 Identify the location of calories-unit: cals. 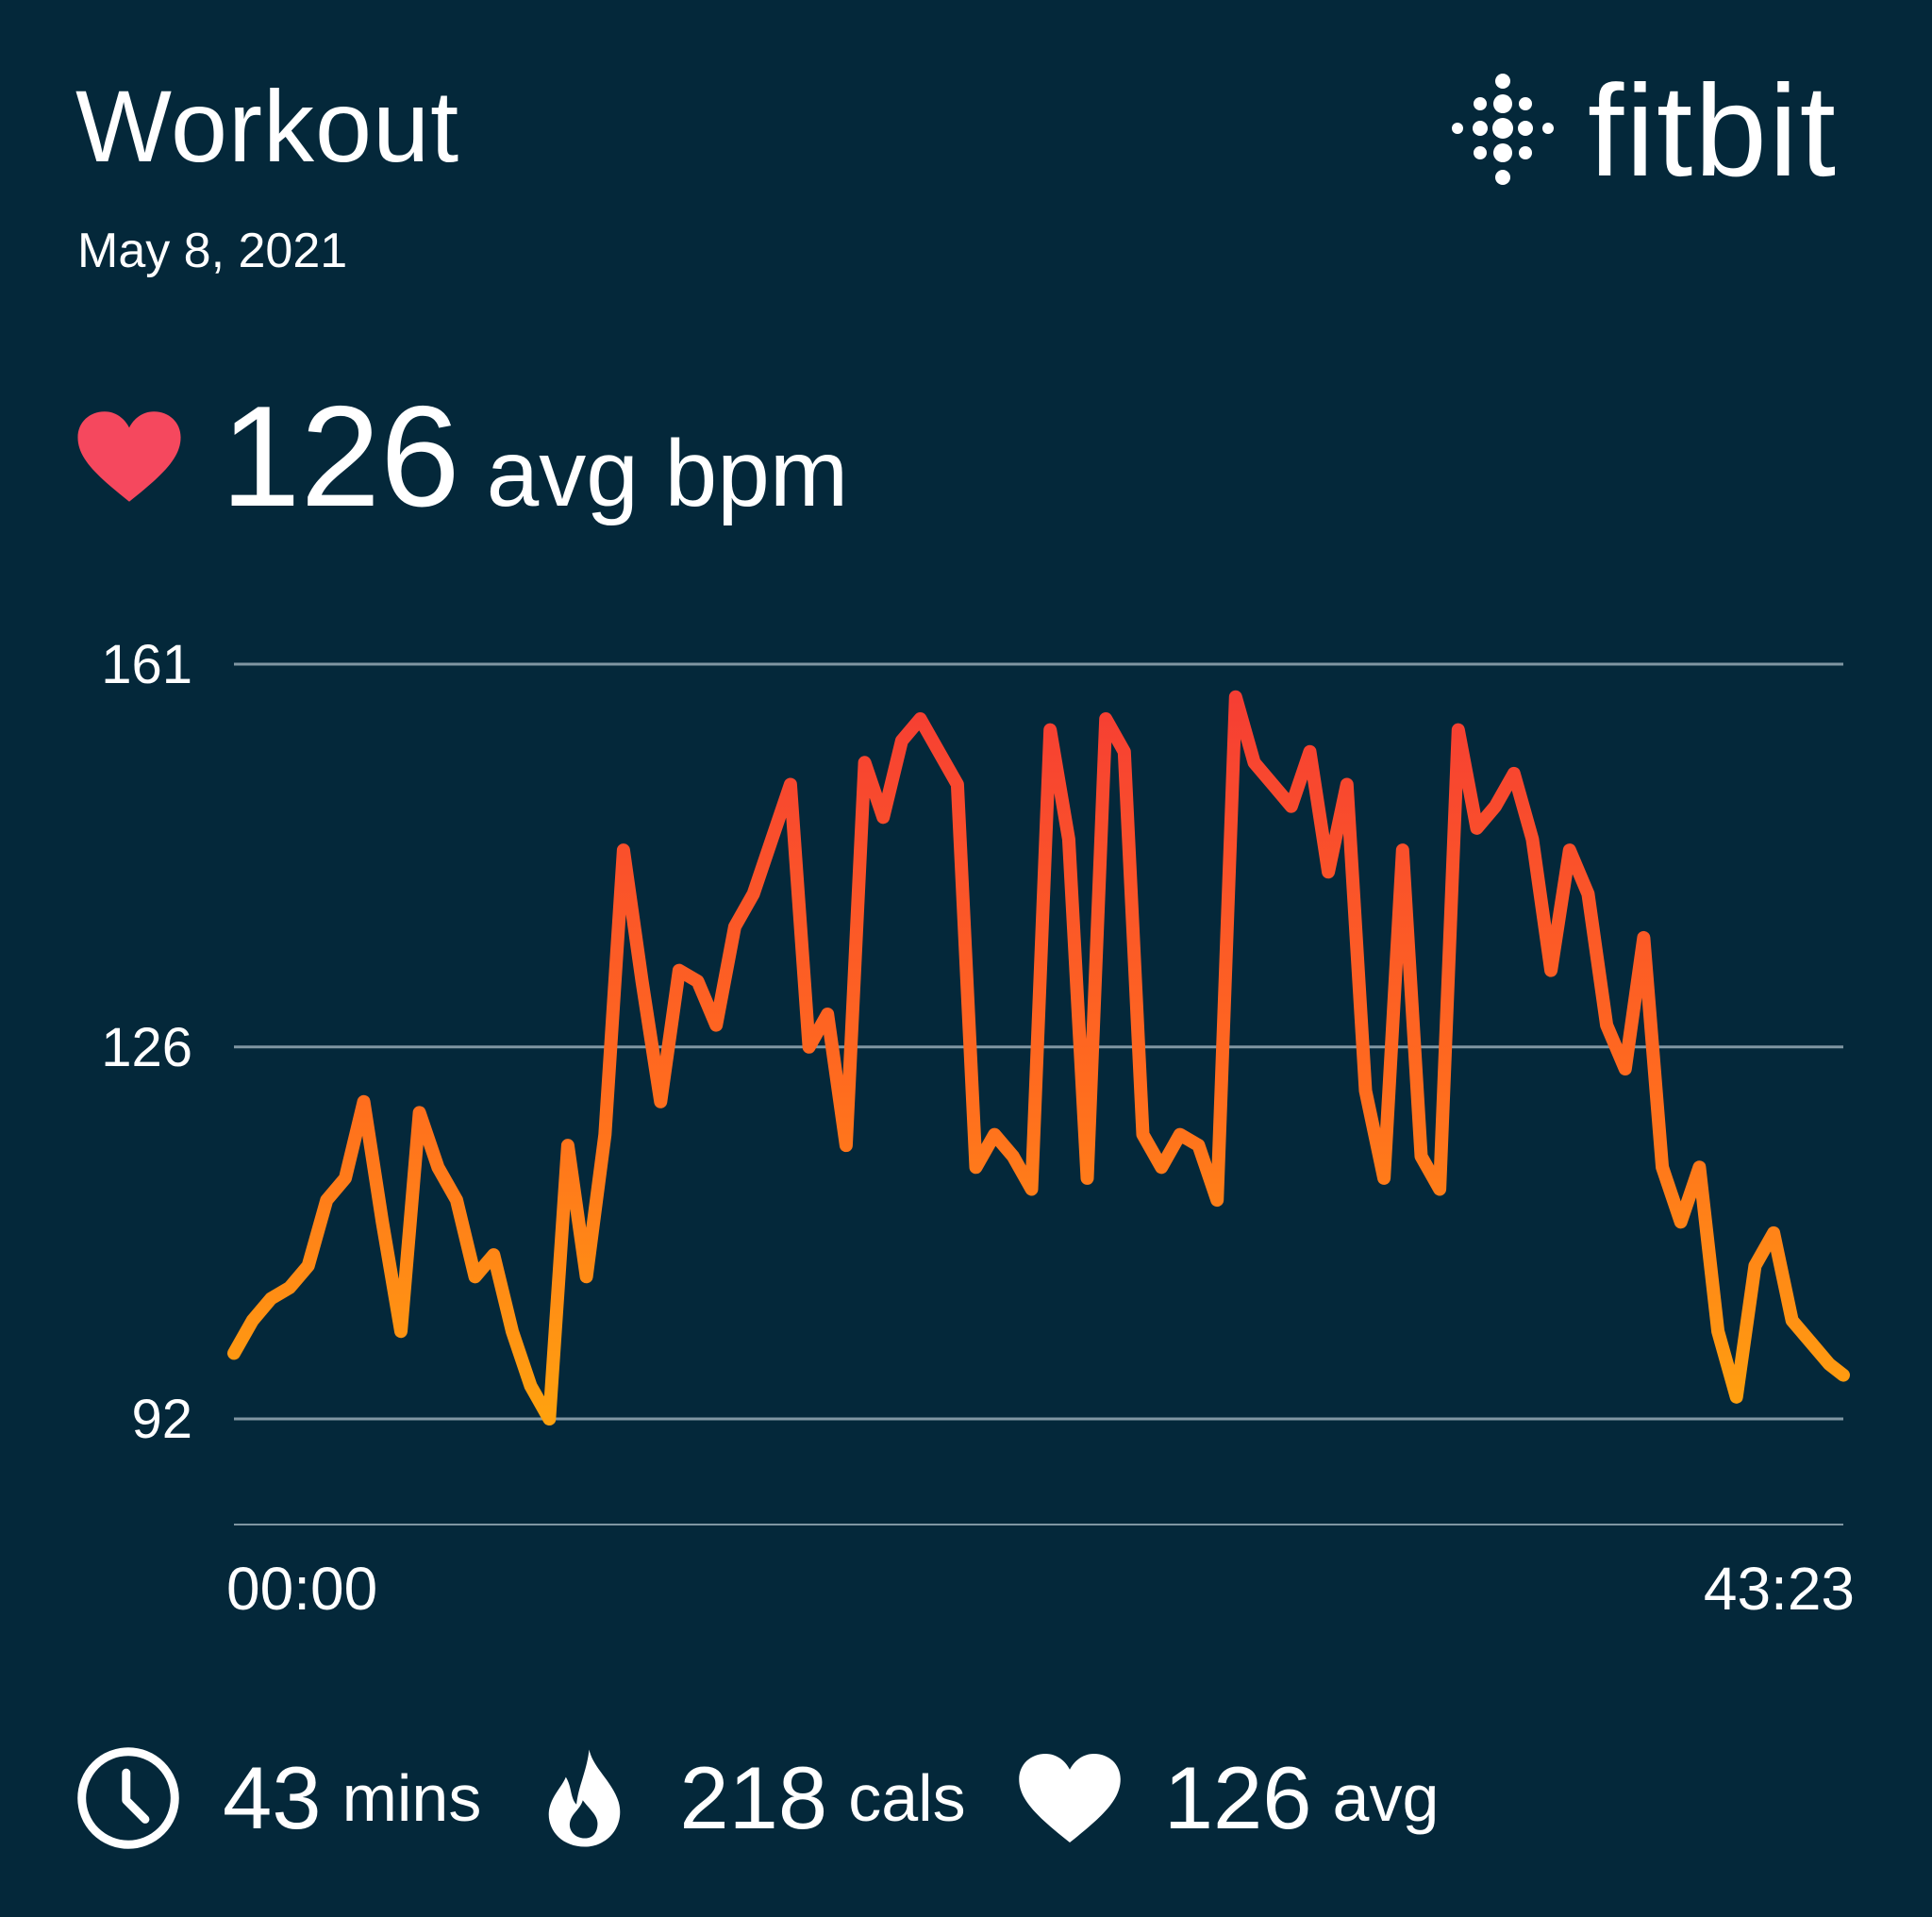
(907, 1798).